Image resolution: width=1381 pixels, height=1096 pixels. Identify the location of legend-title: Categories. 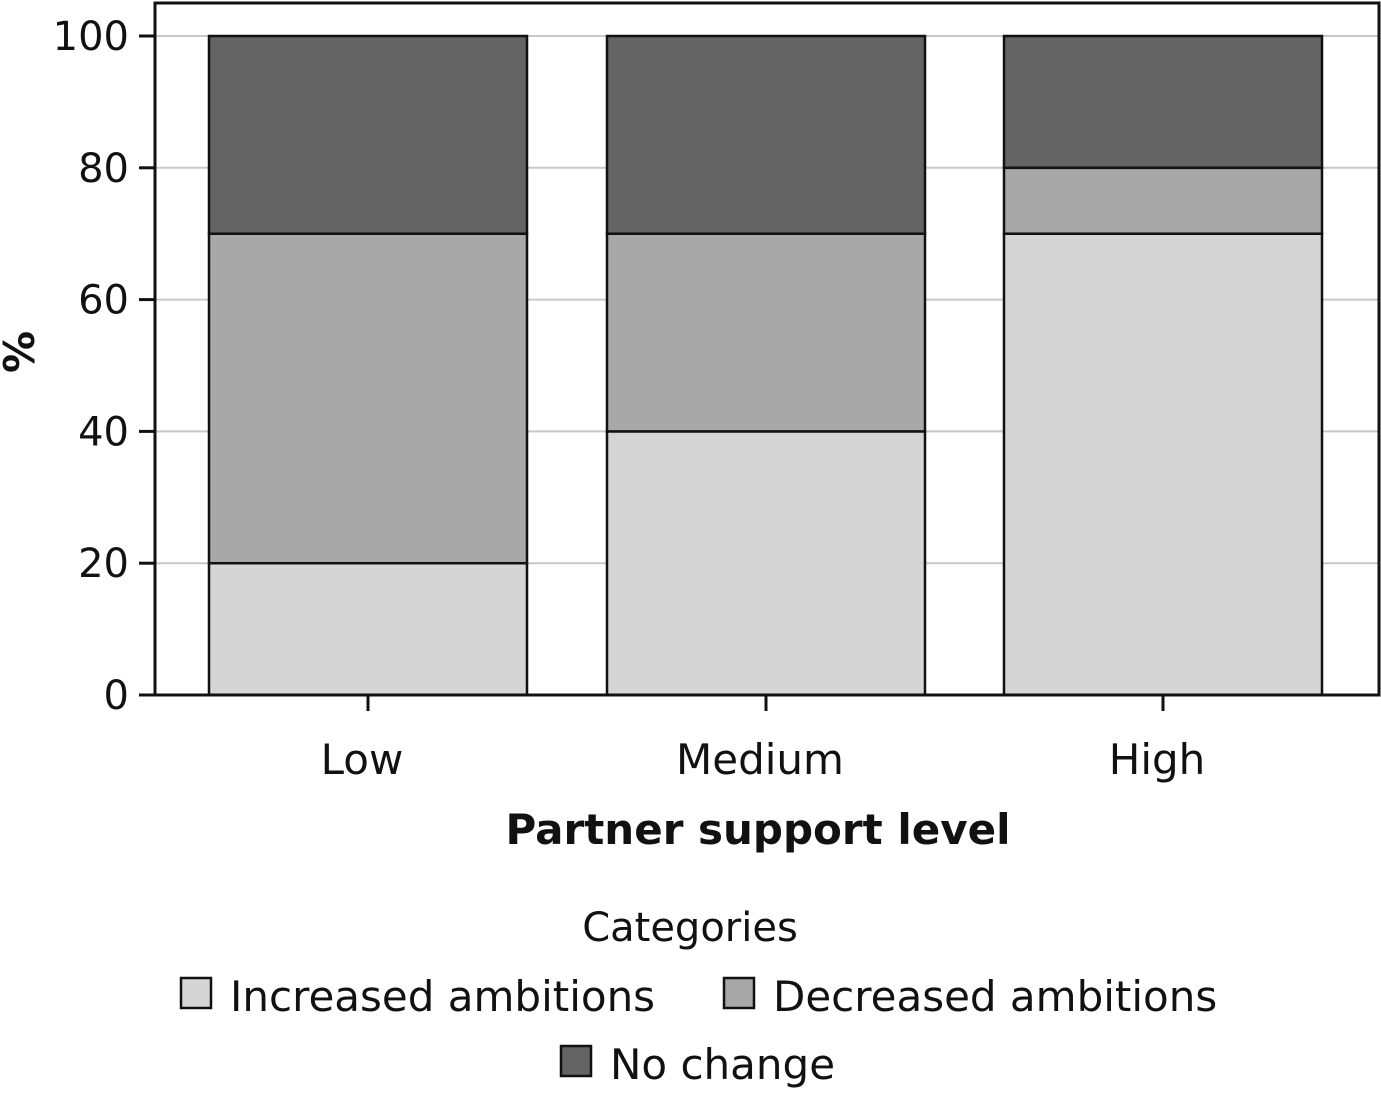
(690, 928).